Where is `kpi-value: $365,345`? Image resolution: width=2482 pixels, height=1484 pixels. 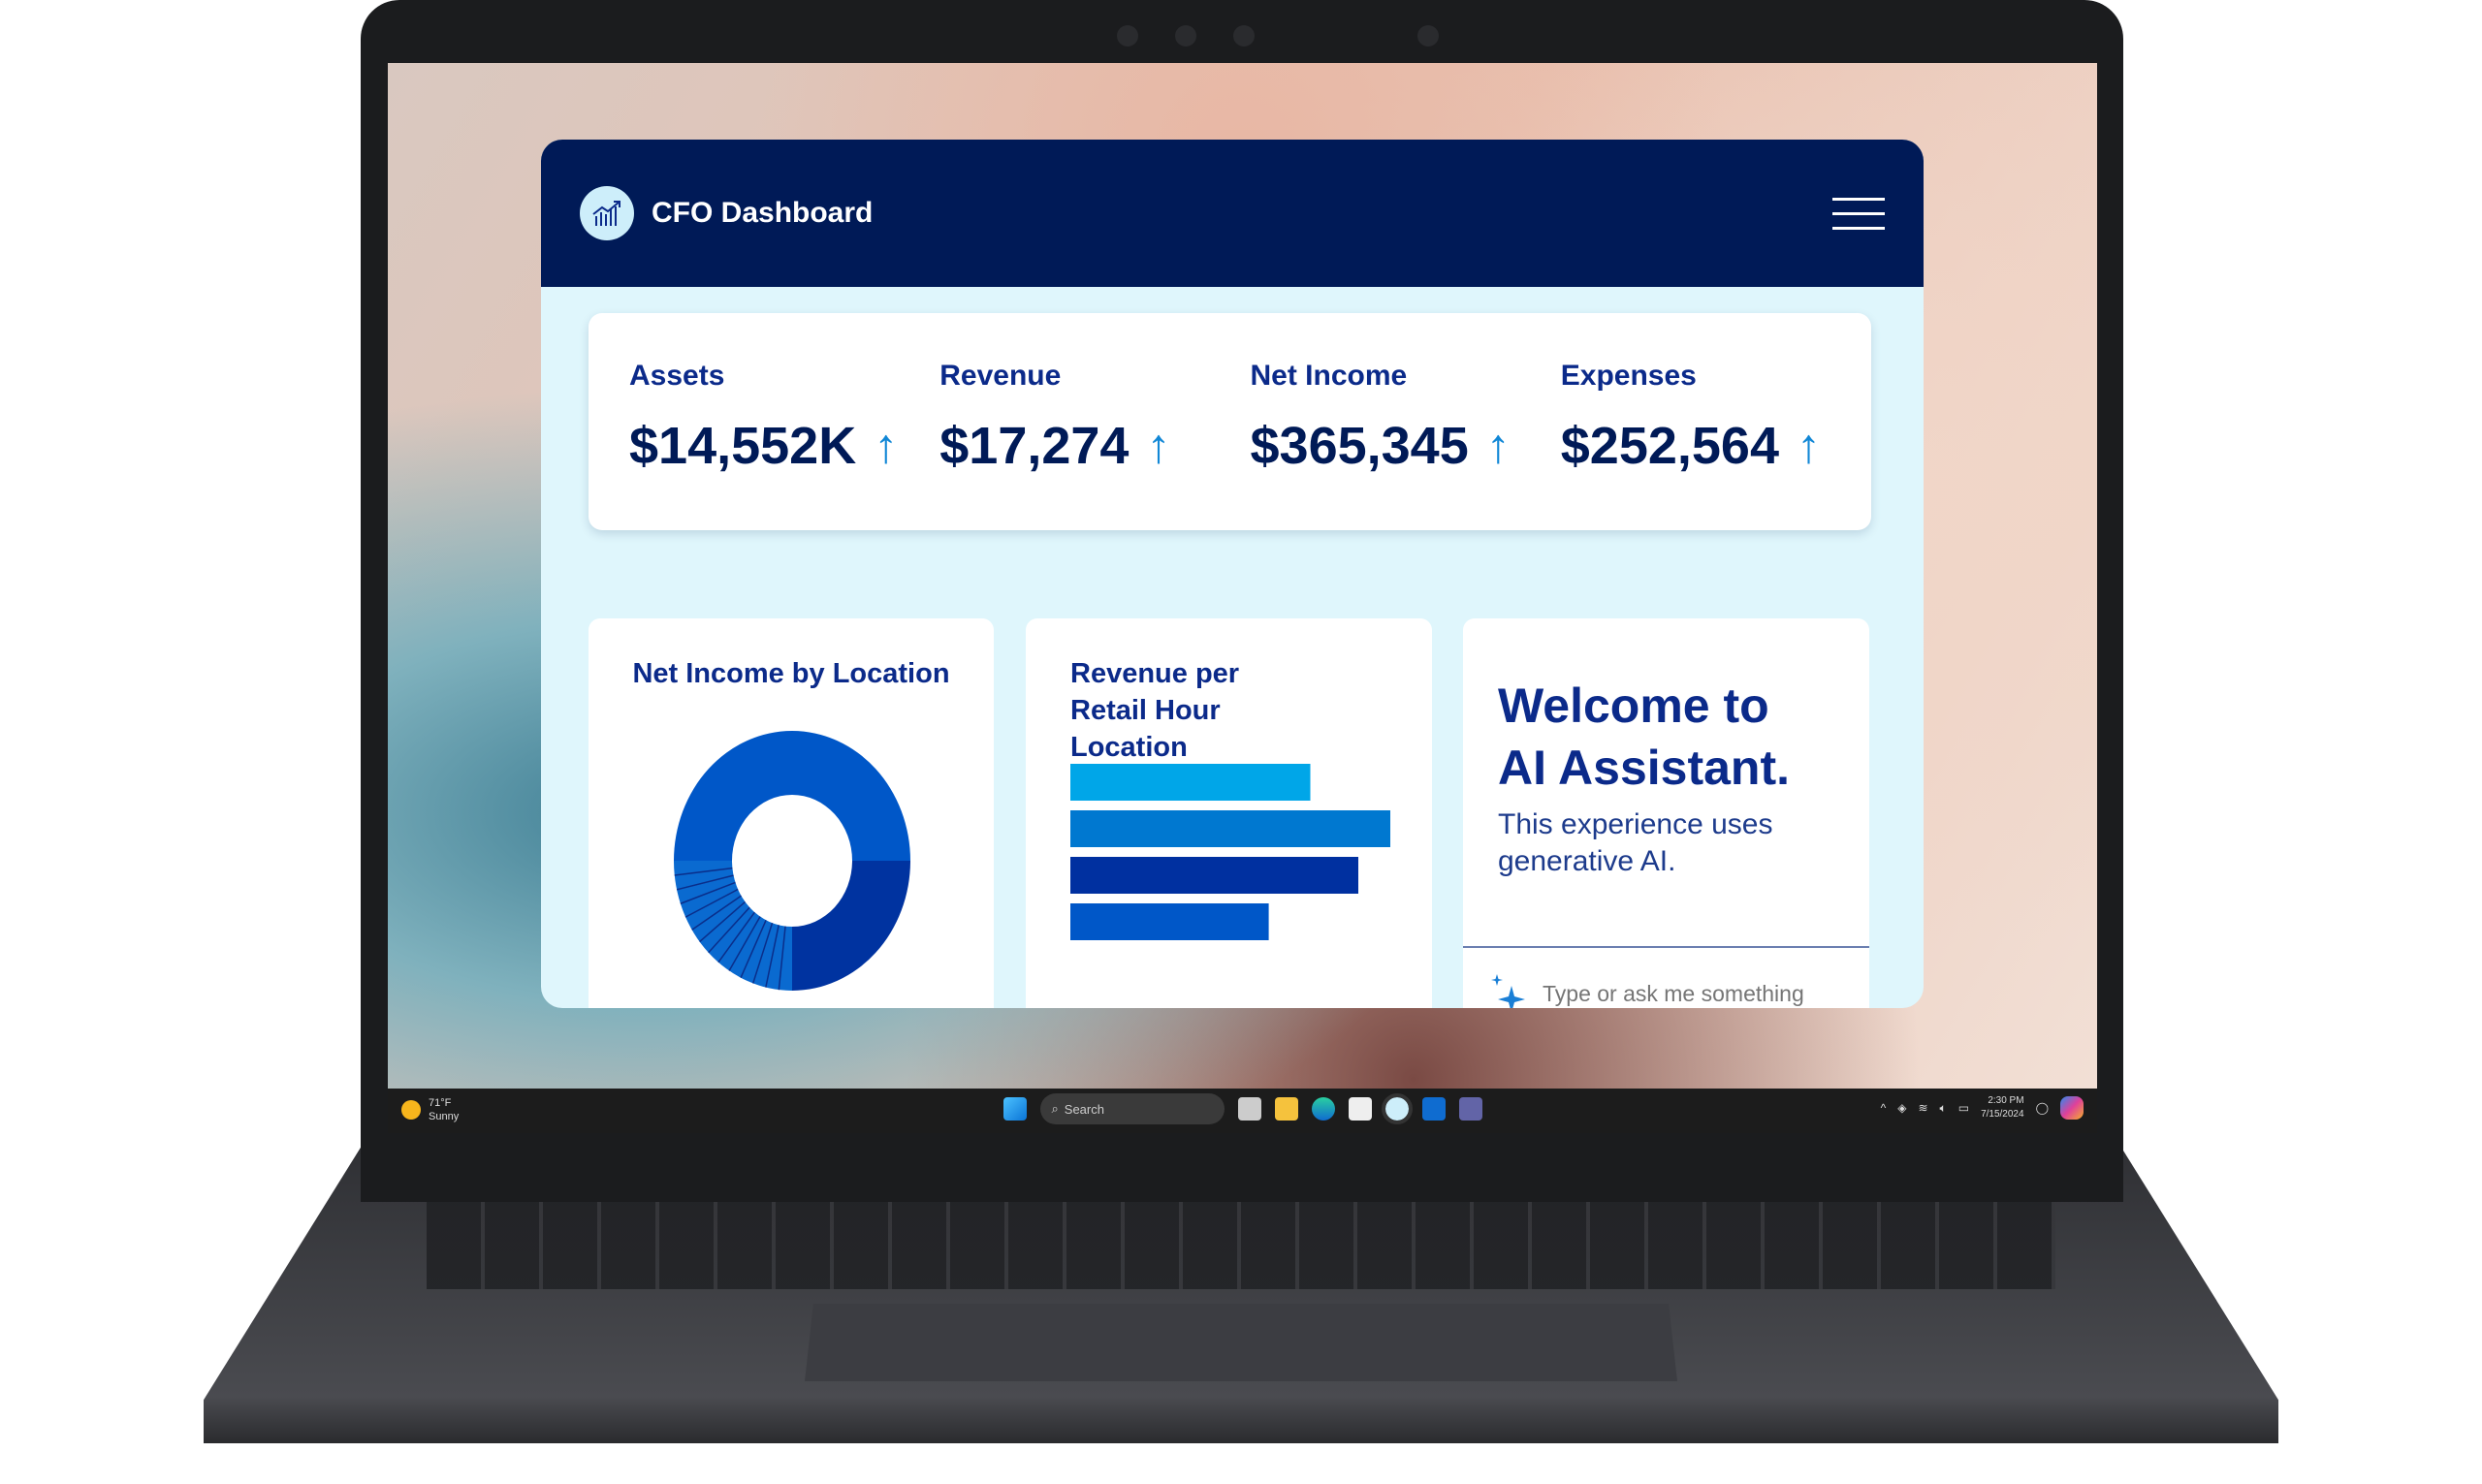
kpi-value: $365,345 is located at coordinates (1359, 446).